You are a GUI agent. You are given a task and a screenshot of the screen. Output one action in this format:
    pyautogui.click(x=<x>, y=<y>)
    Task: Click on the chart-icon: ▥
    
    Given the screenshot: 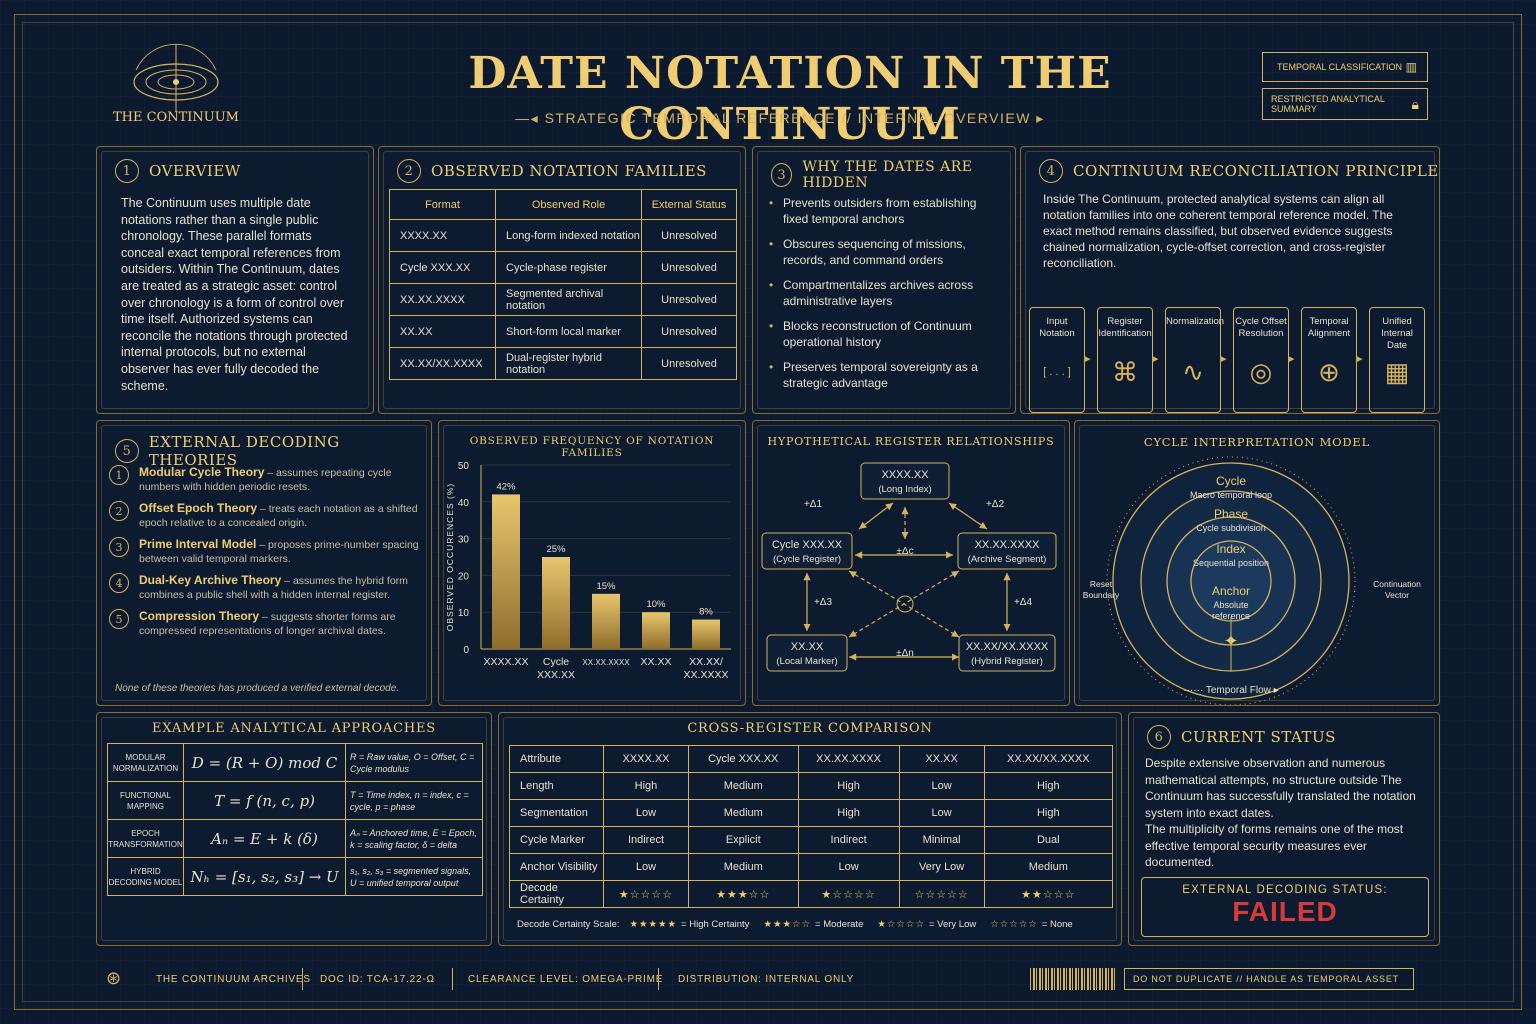 What is the action you would take?
    pyautogui.click(x=1411, y=67)
    